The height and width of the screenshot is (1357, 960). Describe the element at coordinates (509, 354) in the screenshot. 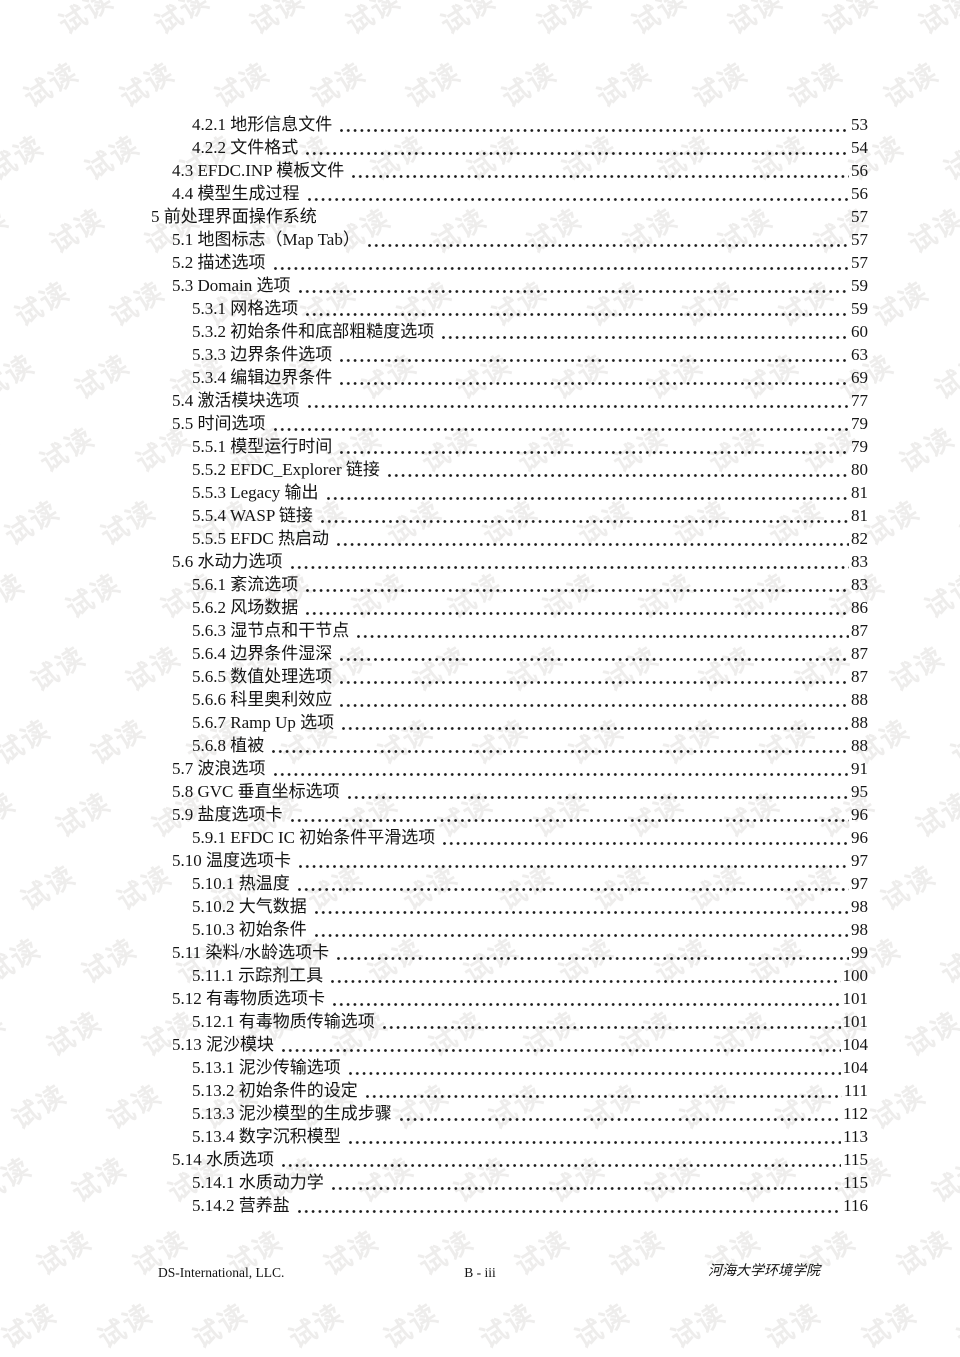

I see `toc-entry: 5.3.3 边界条件选项 63` at that location.